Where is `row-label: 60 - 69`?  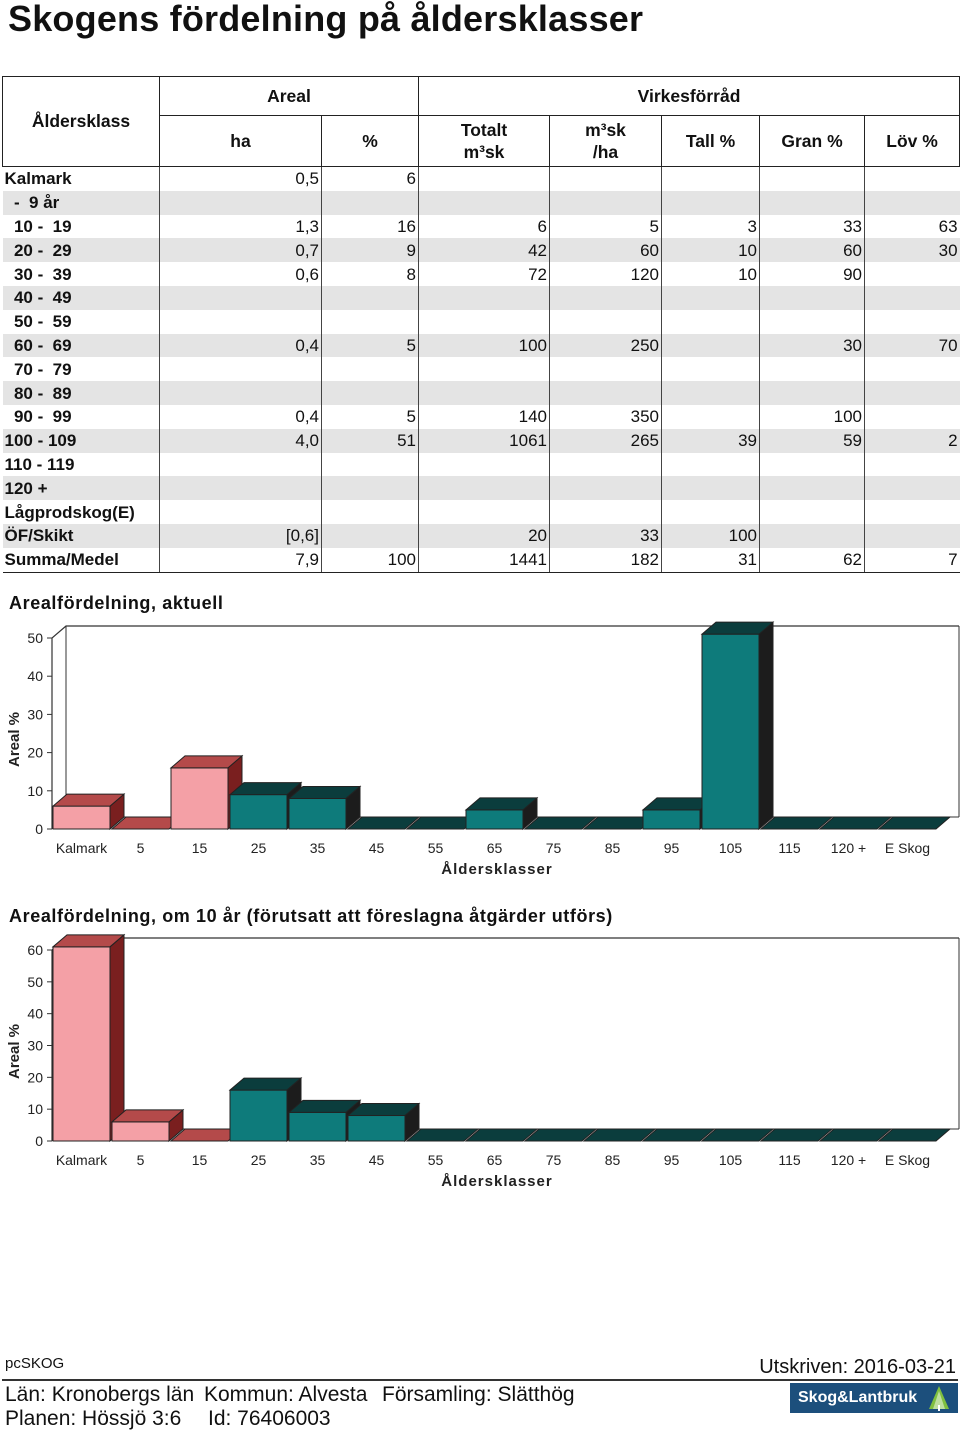 row-label: 60 - 69 is located at coordinates (81, 345).